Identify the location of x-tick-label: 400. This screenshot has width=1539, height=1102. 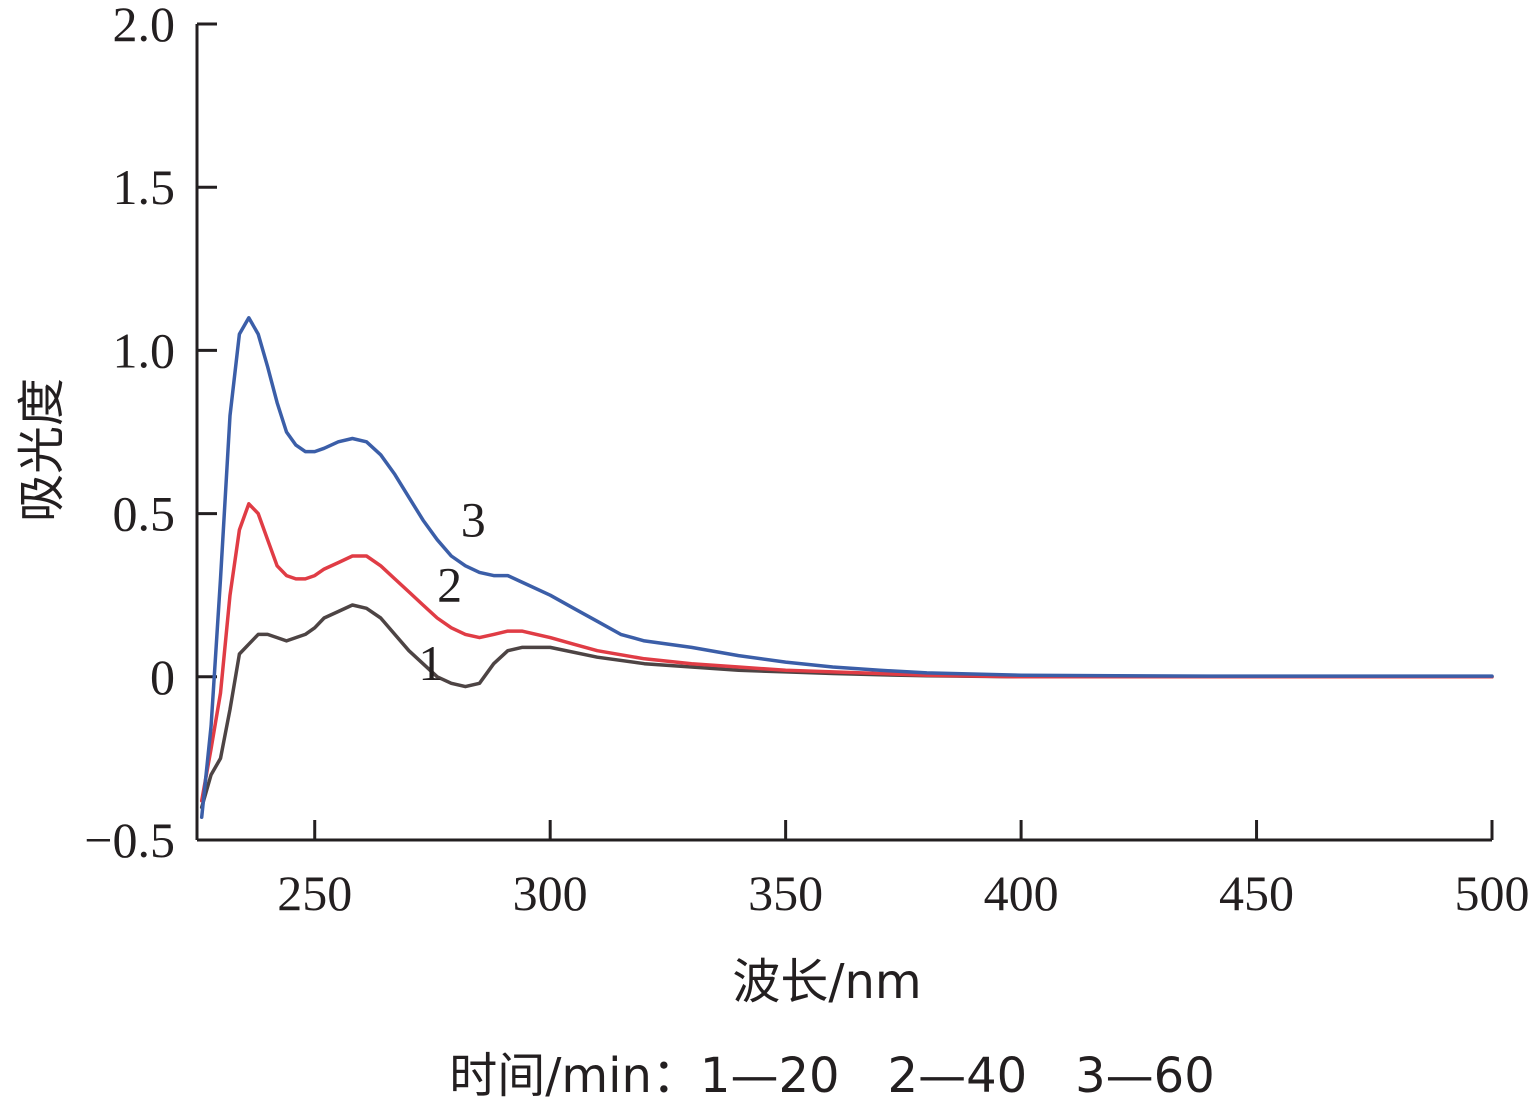
(1021, 893).